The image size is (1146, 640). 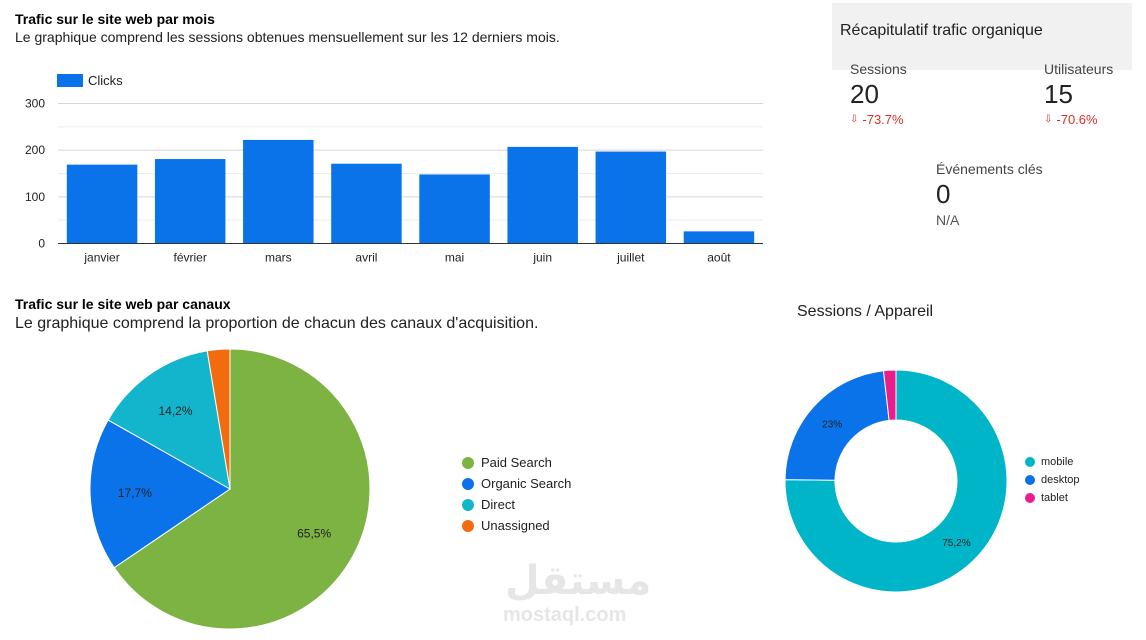 I want to click on watermark-text: mostaql.com, so click(x=565, y=615).